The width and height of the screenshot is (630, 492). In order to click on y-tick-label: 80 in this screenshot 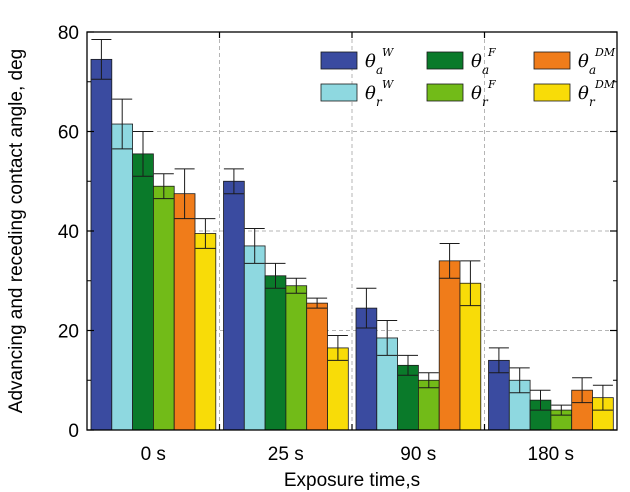, I will do `click(68, 33)`.